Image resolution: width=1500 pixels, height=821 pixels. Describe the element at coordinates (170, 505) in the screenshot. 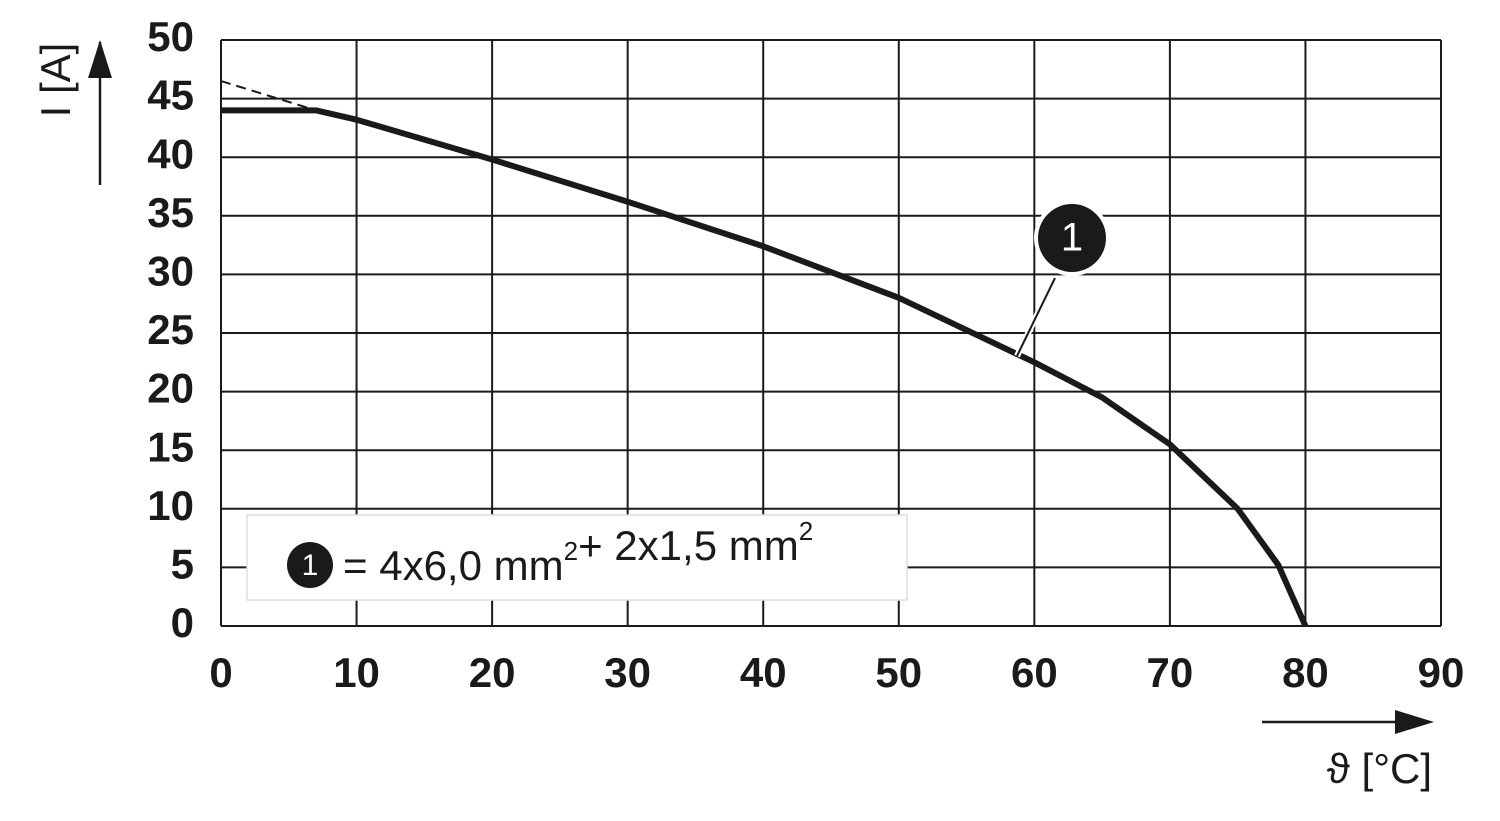

I see `y-tick-label: 10` at that location.